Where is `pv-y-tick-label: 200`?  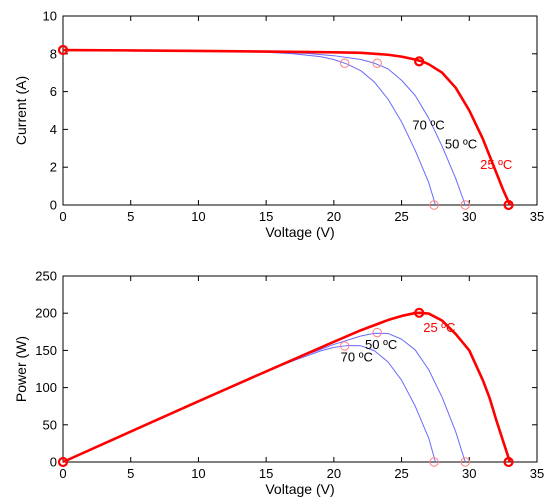 pv-y-tick-label: 200 is located at coordinates (46, 313).